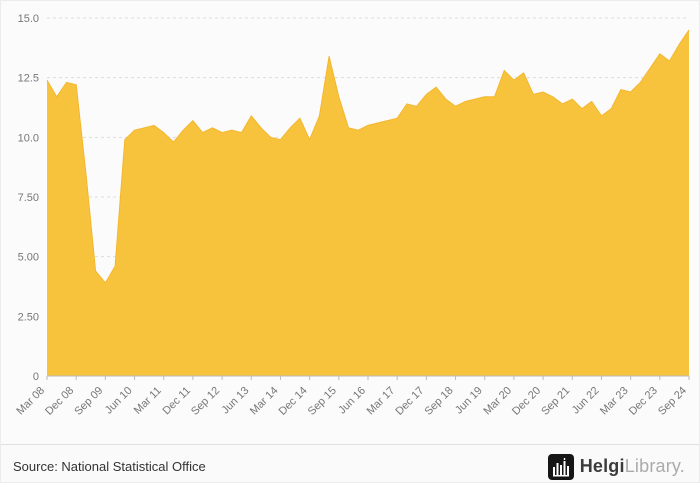  Describe the element at coordinates (497, 401) in the screenshot. I see `x-axis-label: Mar 20` at that location.